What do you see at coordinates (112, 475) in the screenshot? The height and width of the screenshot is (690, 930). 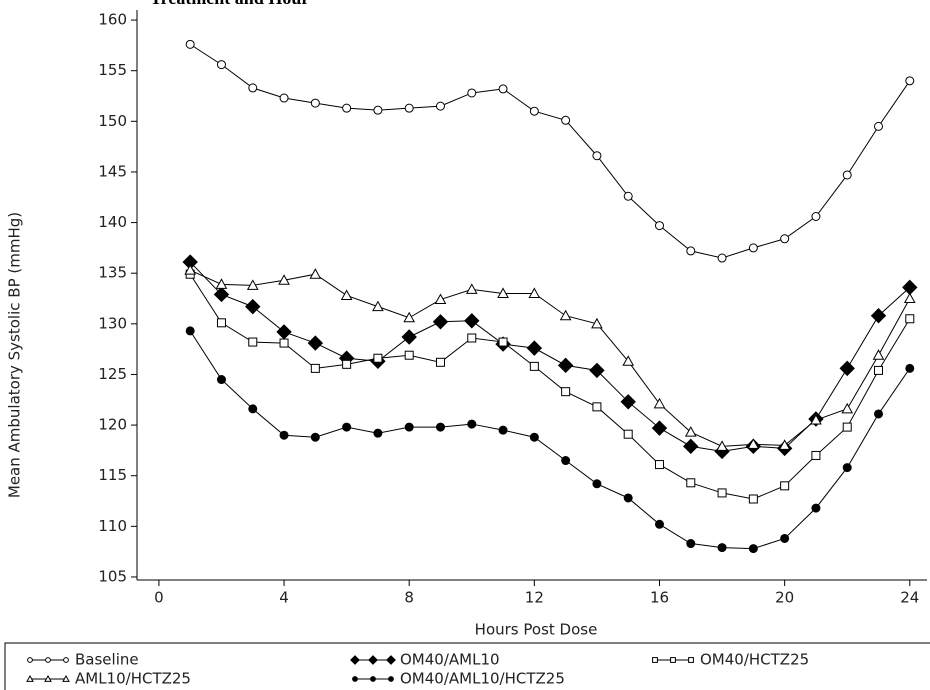 I see `y-tick-label: 115` at bounding box center [112, 475].